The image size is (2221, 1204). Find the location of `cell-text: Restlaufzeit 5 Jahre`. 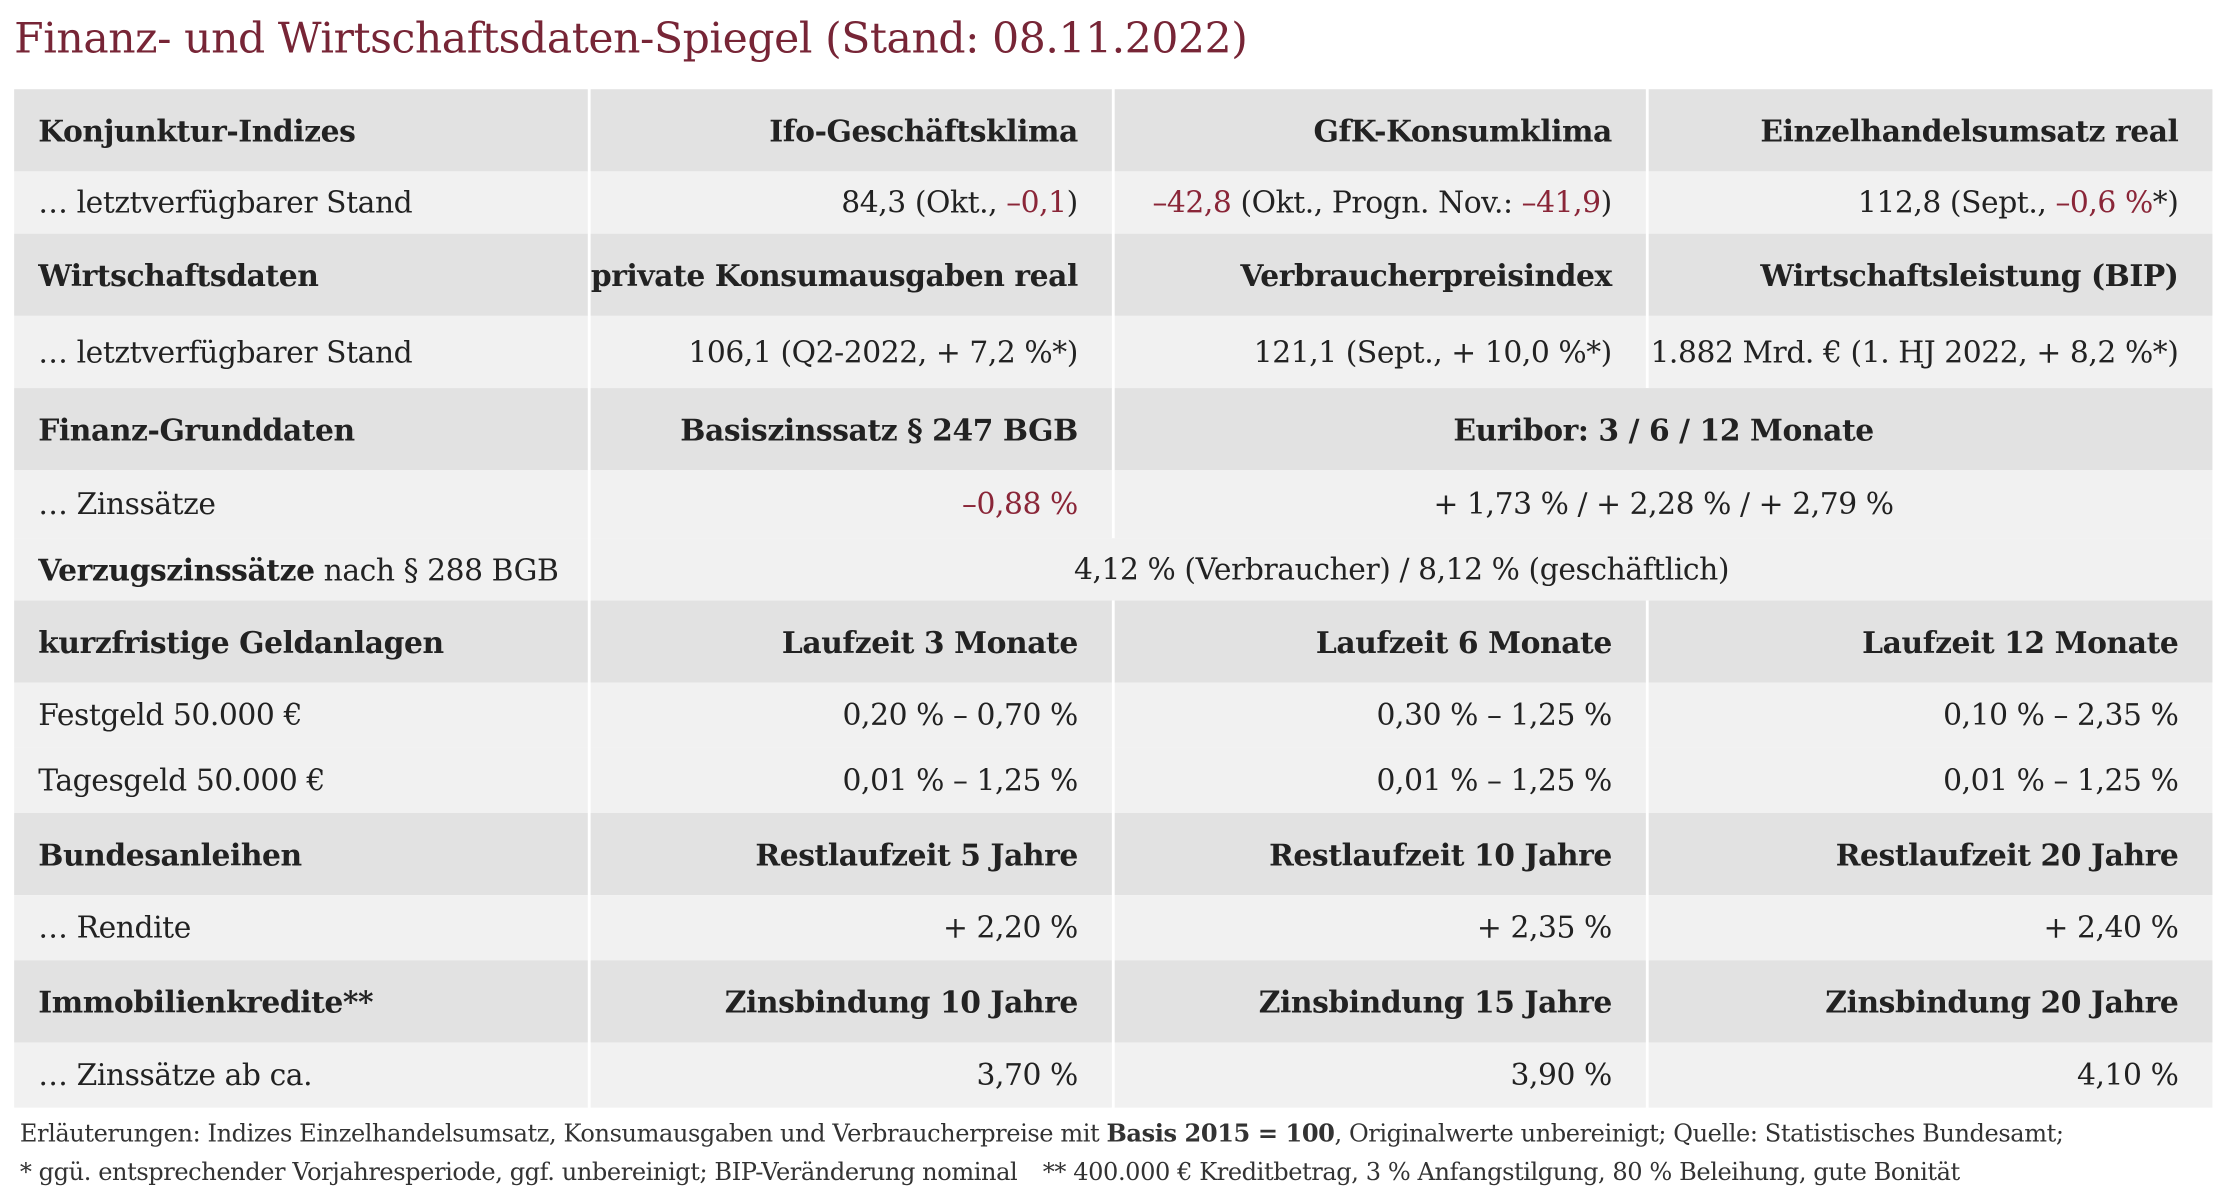

cell-text: Restlaufzeit 5 Jahre is located at coordinates (916, 854).